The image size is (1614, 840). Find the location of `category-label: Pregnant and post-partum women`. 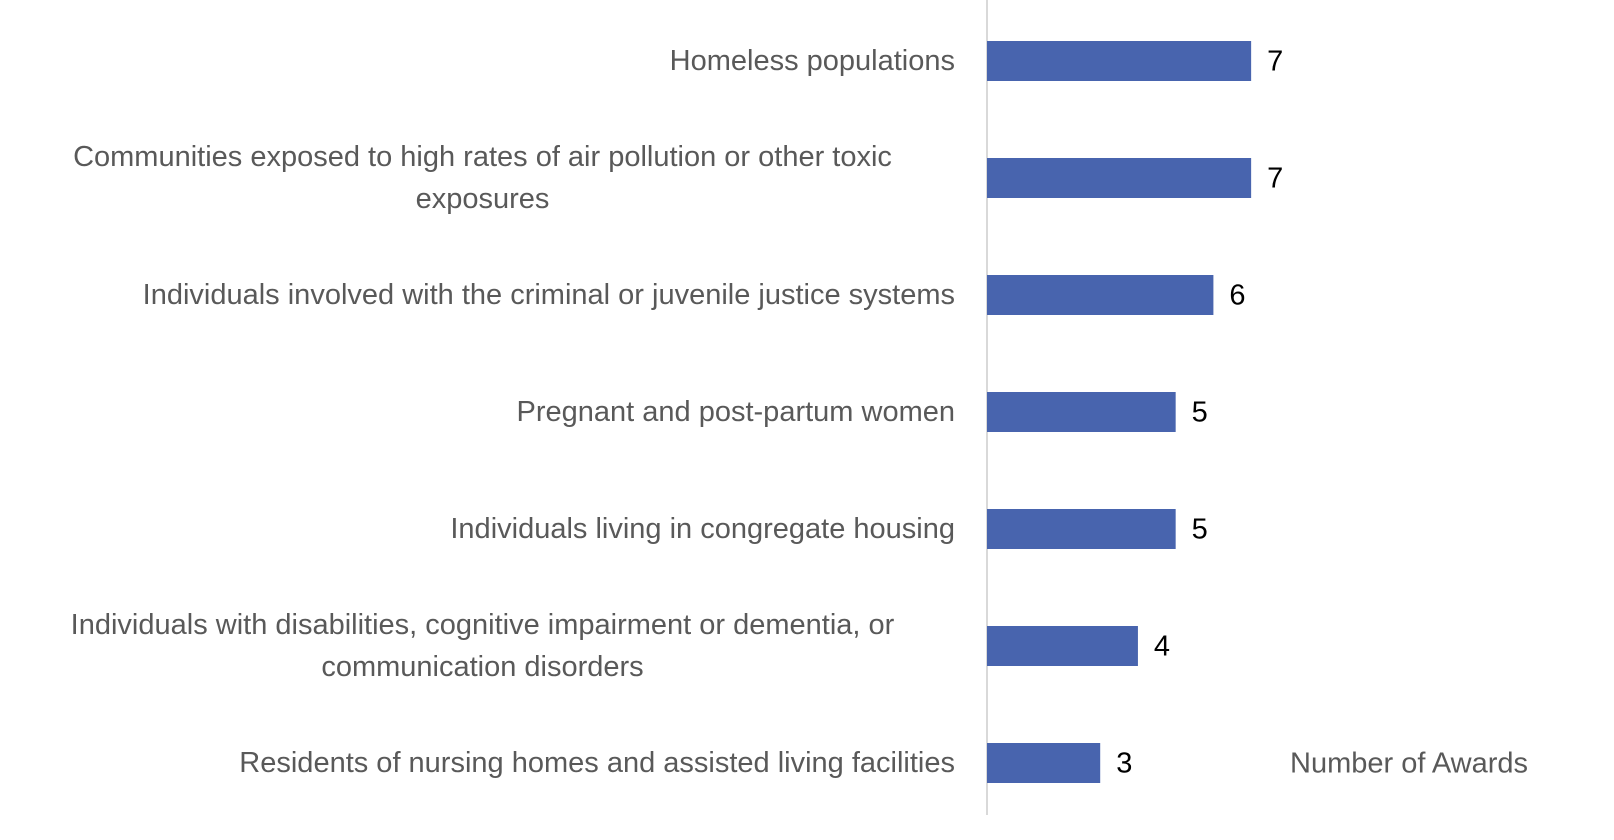

category-label: Pregnant and post-partum women is located at coordinates (735, 412).